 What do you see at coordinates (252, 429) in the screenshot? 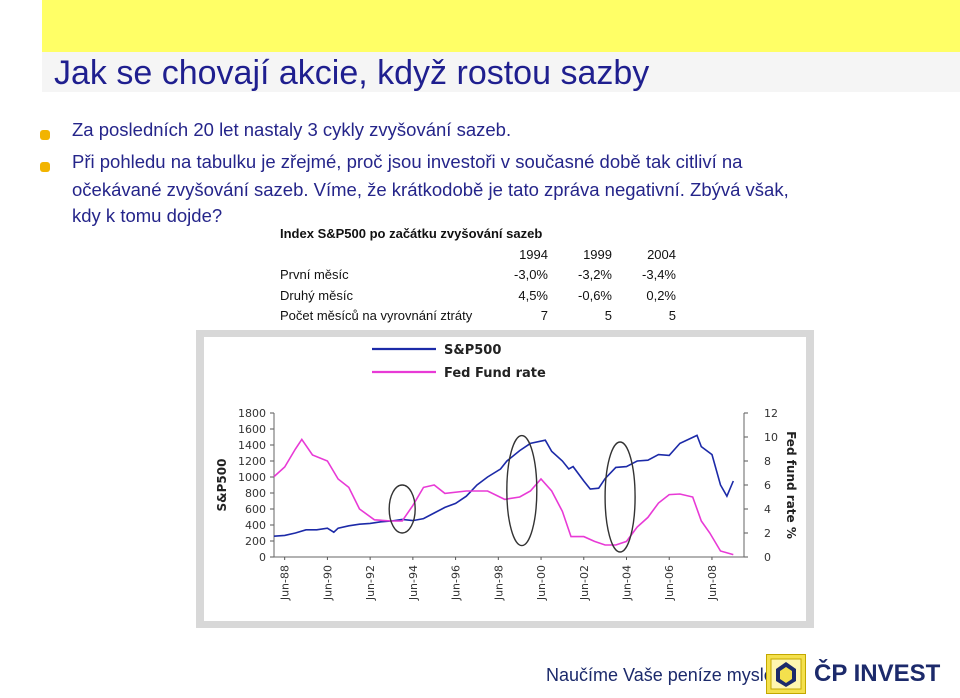
I see `y-tick-label: 1600` at bounding box center [252, 429].